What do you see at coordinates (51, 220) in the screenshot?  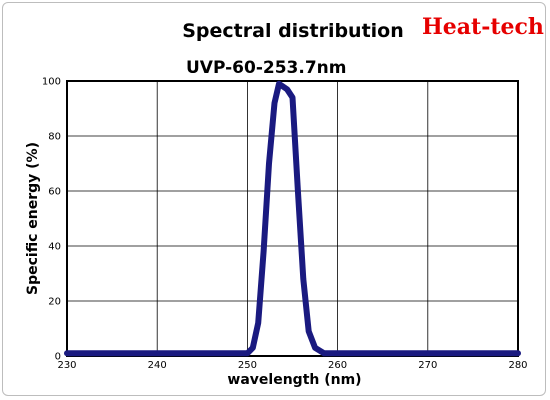 I see `y-tick-labels: 0 20 40 60 80 100` at bounding box center [51, 220].